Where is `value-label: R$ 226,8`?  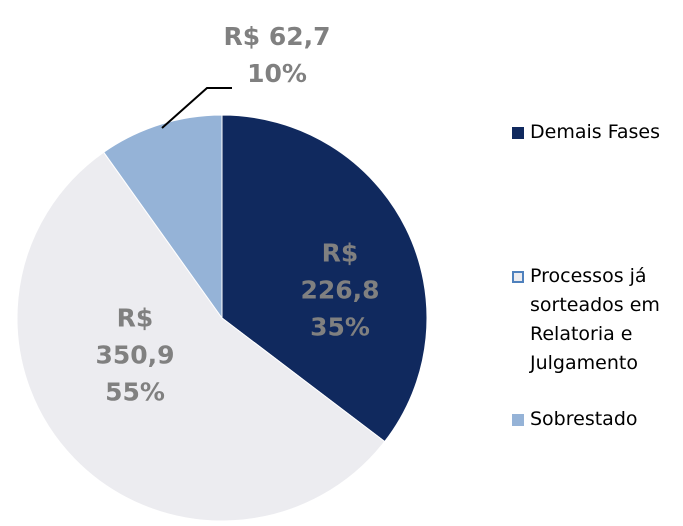
value-label: R$ 226,8 is located at coordinates (340, 271).